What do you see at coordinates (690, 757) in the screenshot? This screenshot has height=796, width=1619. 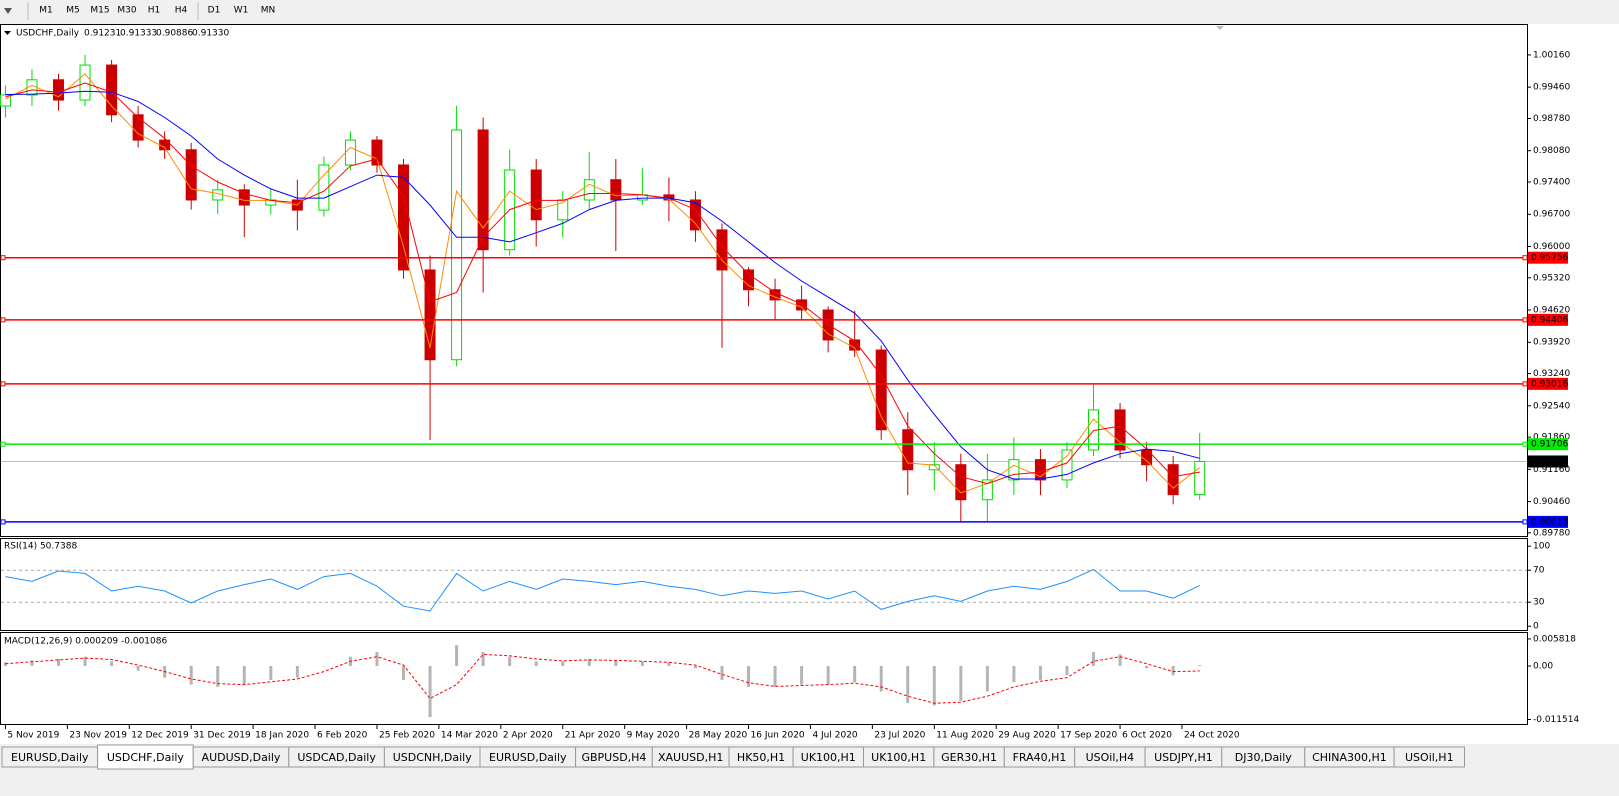 I see `tab-label: XAUUSD,H1` at bounding box center [690, 757].